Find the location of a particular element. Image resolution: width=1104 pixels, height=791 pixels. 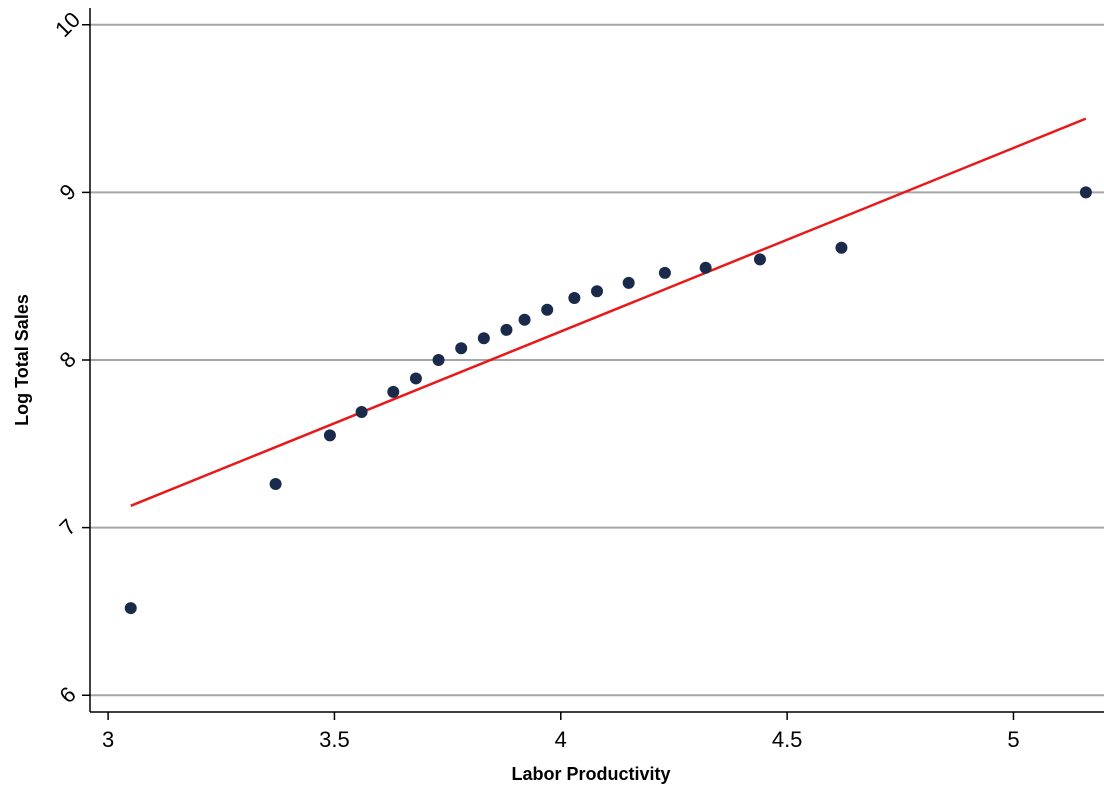

y-tick-label: 7 is located at coordinates (67, 527).